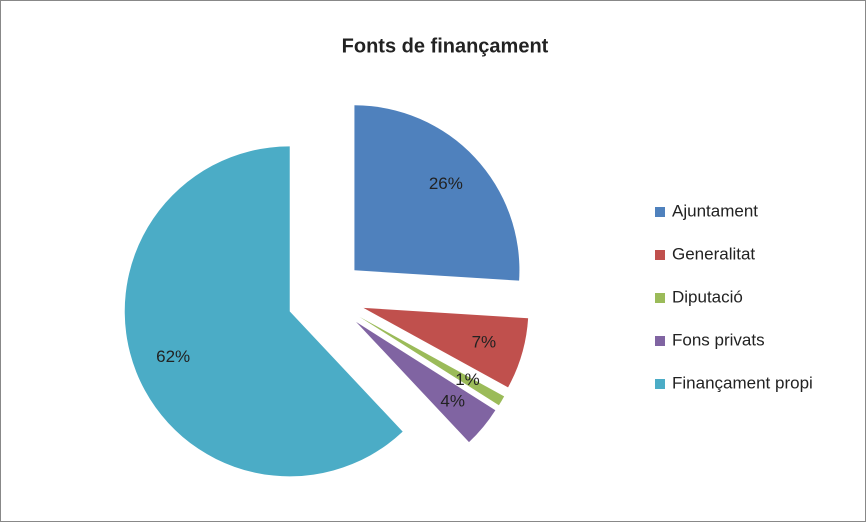 The height and width of the screenshot is (523, 867). What do you see at coordinates (715, 210) in the screenshot?
I see `legend-label: Ajuntament` at bounding box center [715, 210].